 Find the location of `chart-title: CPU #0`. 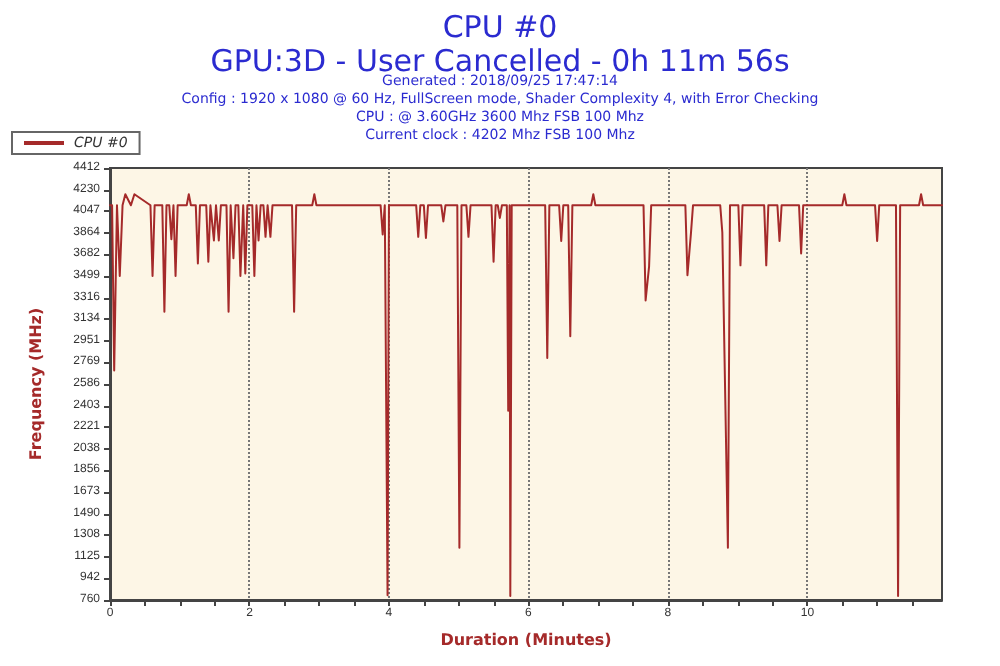

chart-title: CPU #0 is located at coordinates (500, 27).